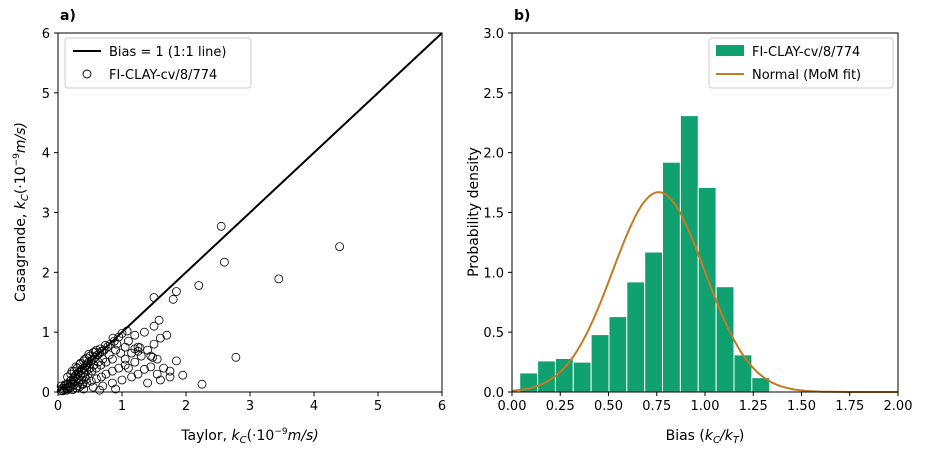 Image resolution: width=933 pixels, height=458 pixels. Describe the element at coordinates (46, 214) in the screenshot. I see `y-tick-label: 3` at that location.